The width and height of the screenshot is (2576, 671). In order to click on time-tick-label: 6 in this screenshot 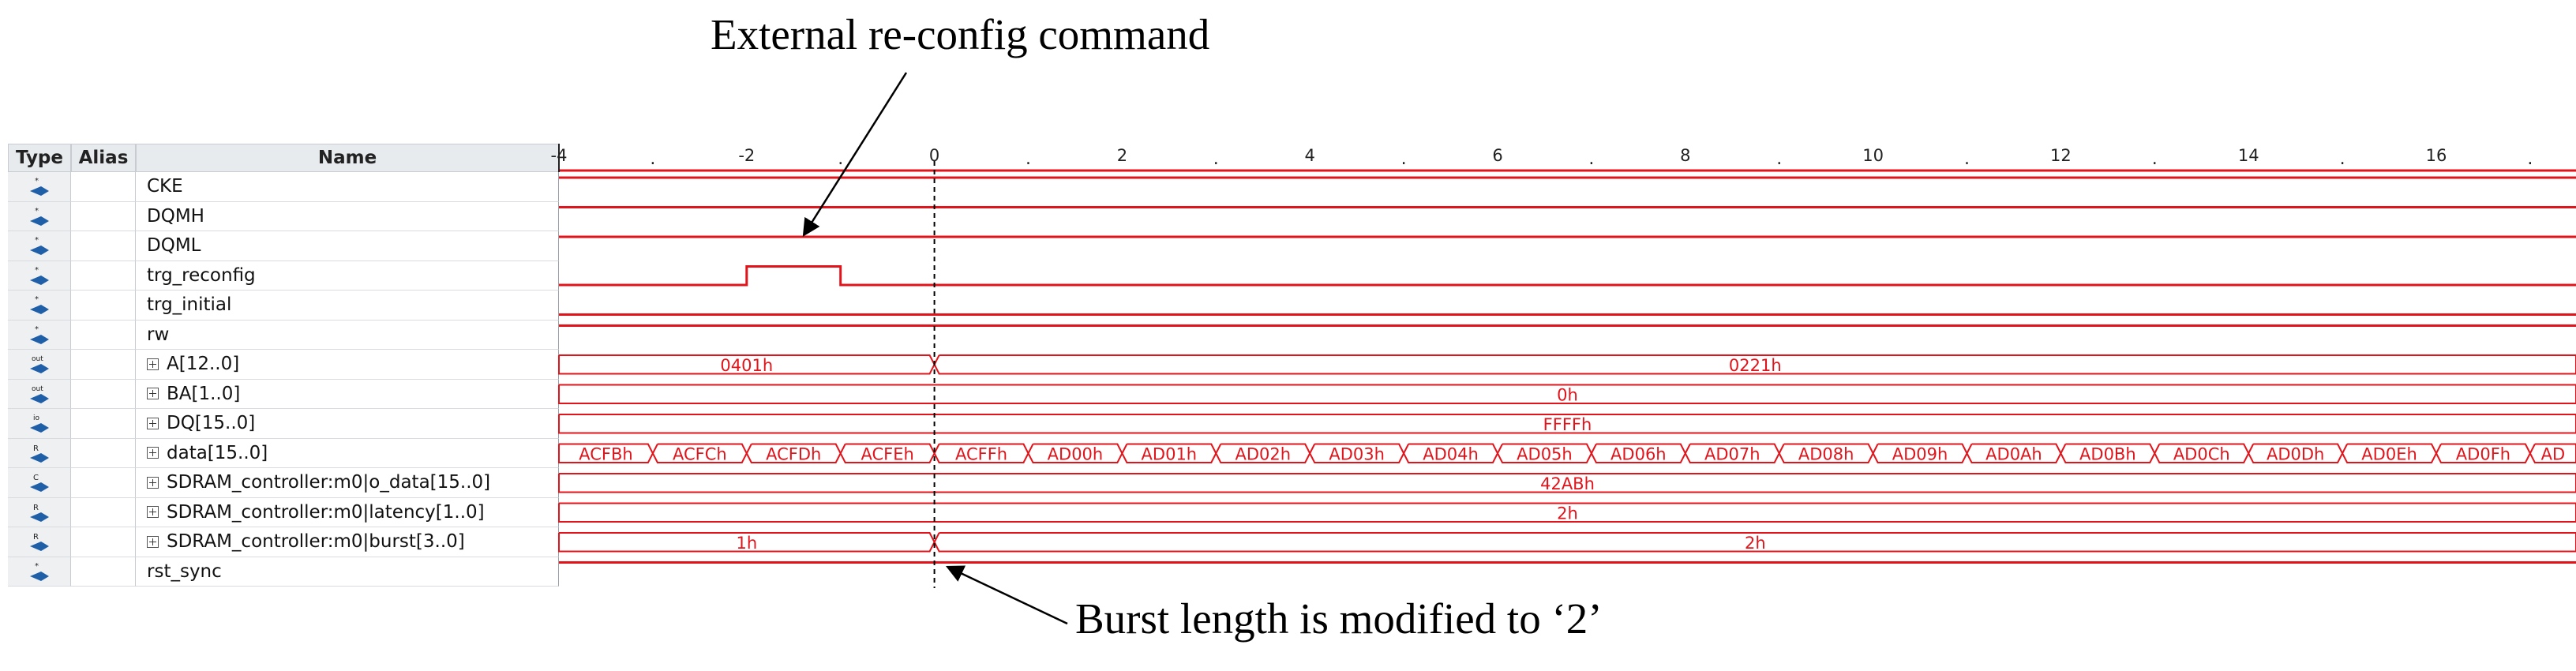, I will do `click(1497, 156)`.